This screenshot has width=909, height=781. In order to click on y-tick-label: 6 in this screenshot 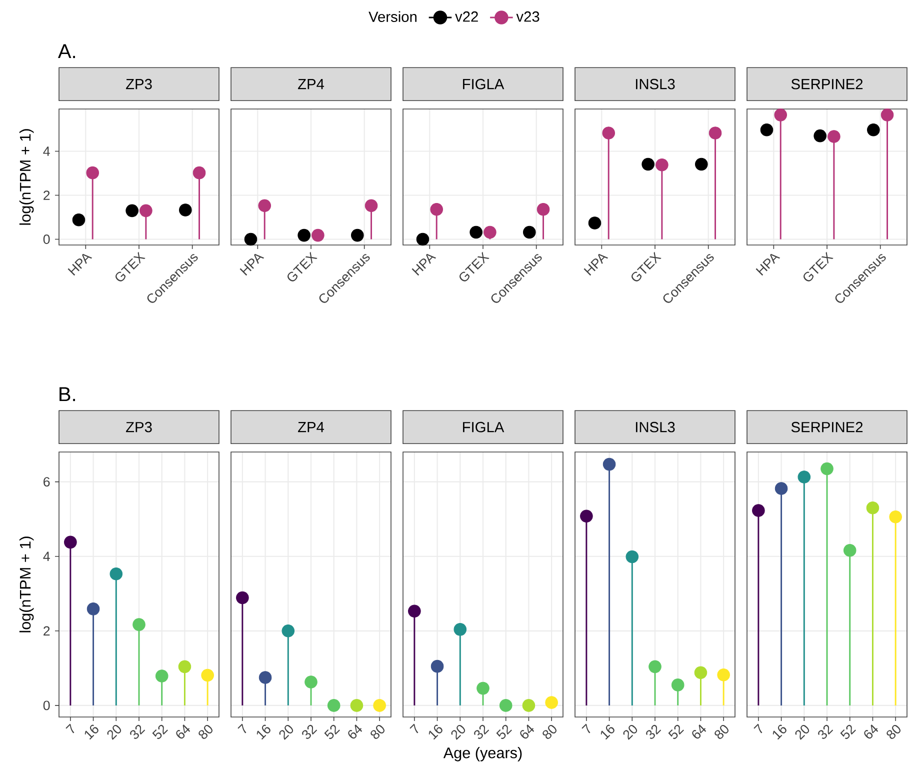, I will do `click(47, 482)`.